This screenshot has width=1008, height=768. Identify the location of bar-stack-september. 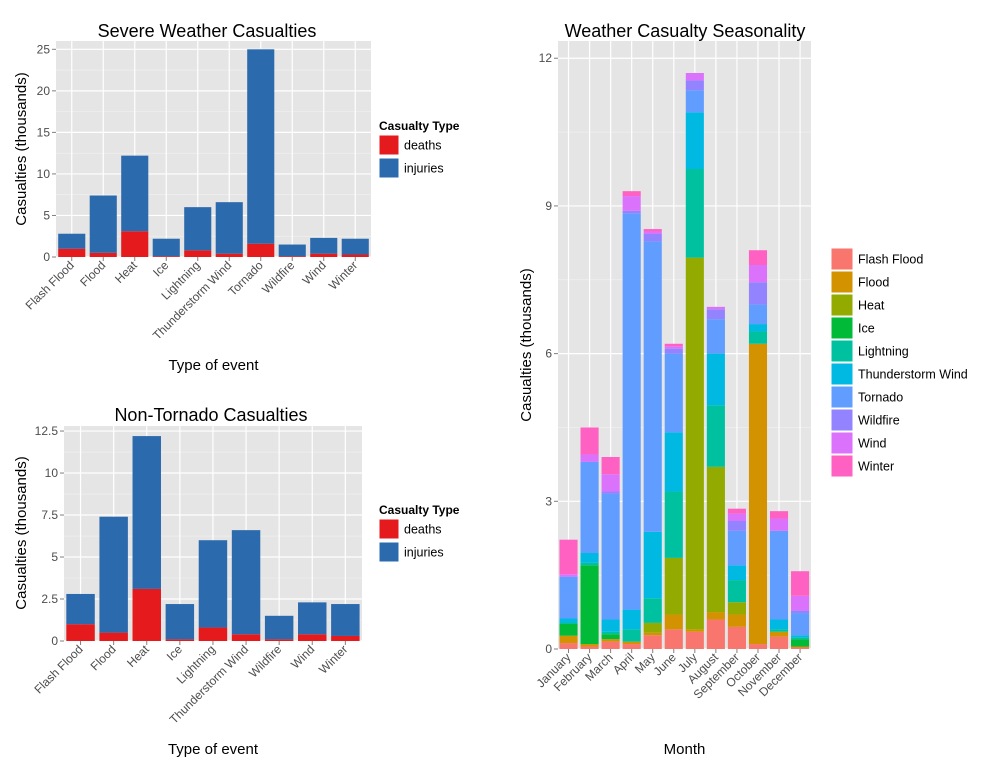
(736, 578).